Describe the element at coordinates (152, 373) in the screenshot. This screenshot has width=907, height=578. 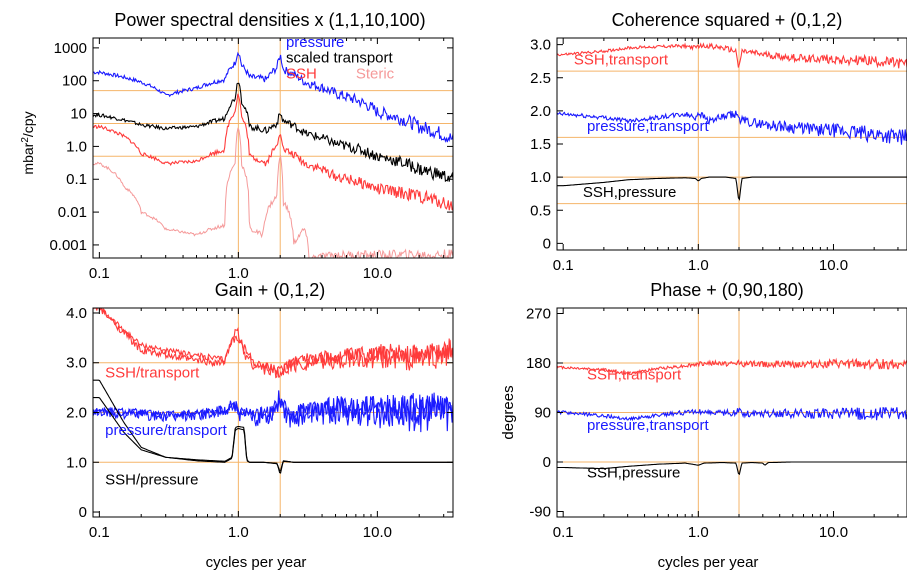
I see `series-label: SSH/transport` at that location.